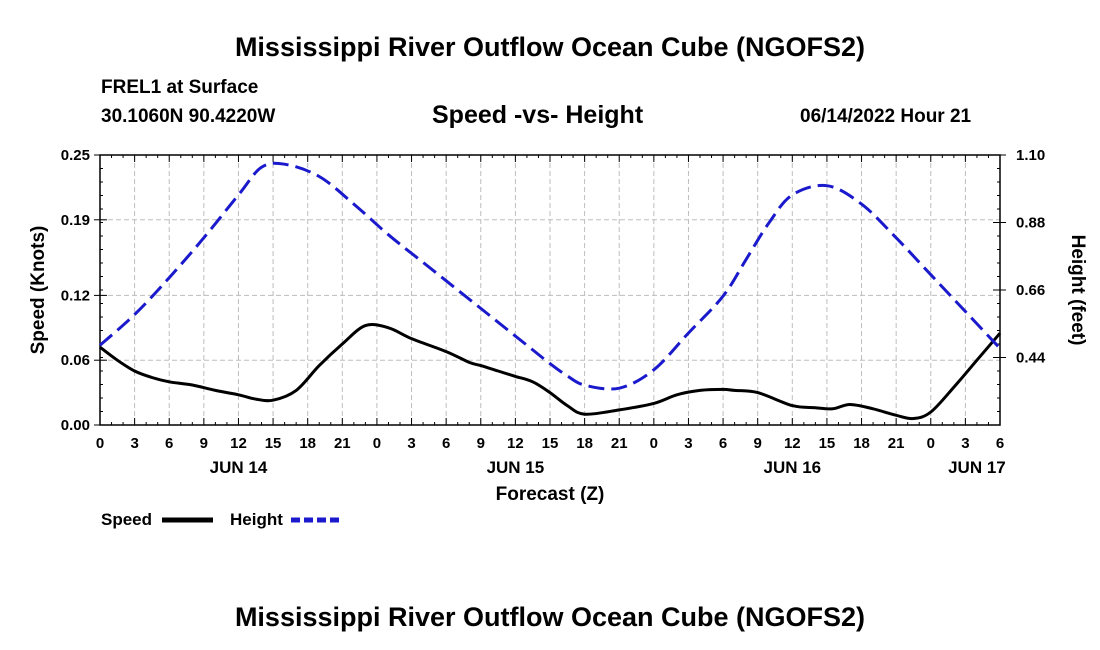  I want to click on date-label: JUN 14, so click(239, 467).